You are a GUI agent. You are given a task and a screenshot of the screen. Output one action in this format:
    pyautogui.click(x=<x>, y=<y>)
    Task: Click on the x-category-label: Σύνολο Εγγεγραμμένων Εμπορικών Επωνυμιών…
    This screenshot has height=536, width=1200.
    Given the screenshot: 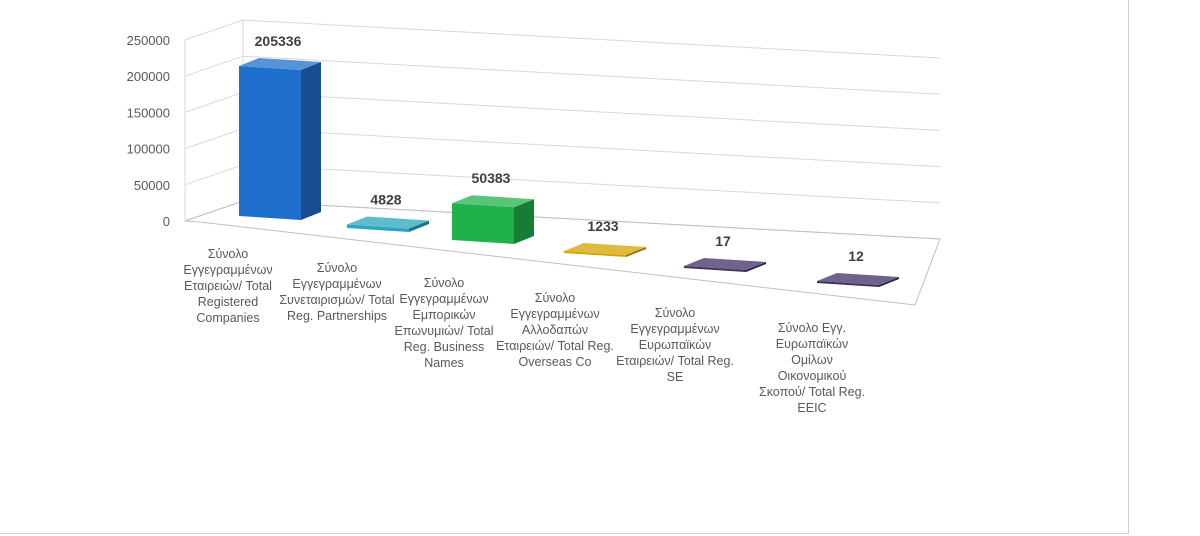 What is the action you would take?
    pyautogui.click(x=444, y=323)
    